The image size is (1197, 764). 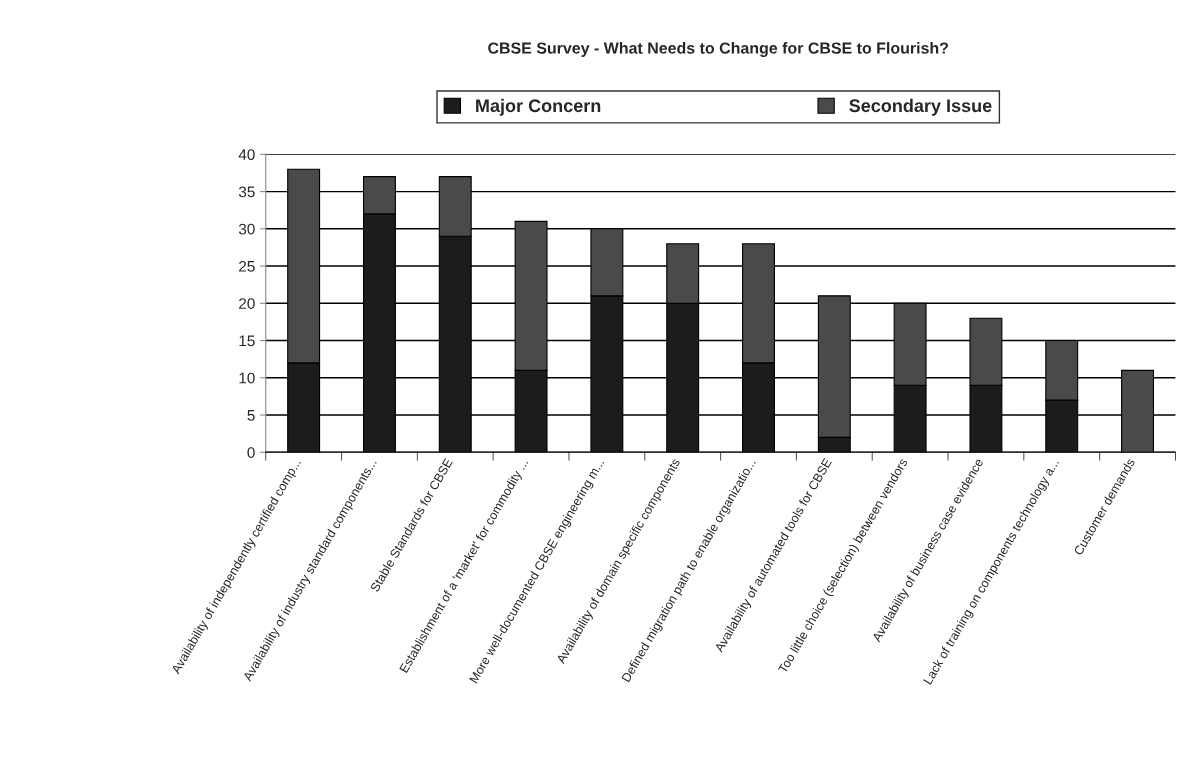 What do you see at coordinates (247, 341) in the screenshot?
I see `y-tick-label: 15` at bounding box center [247, 341].